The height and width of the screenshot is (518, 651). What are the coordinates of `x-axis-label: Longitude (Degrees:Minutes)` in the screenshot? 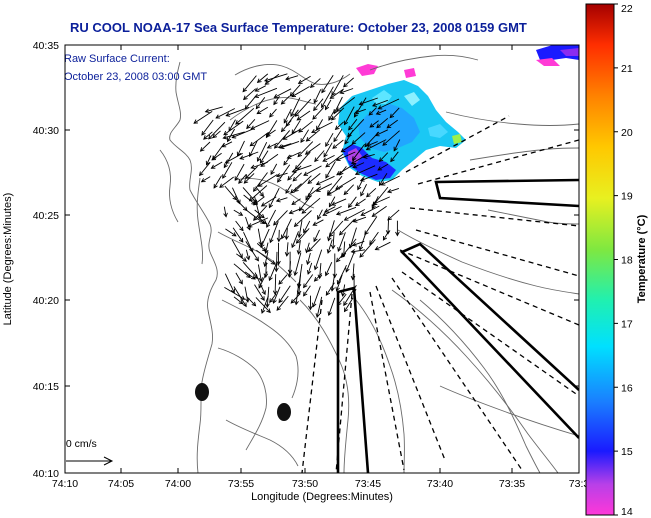 It's located at (322, 497).